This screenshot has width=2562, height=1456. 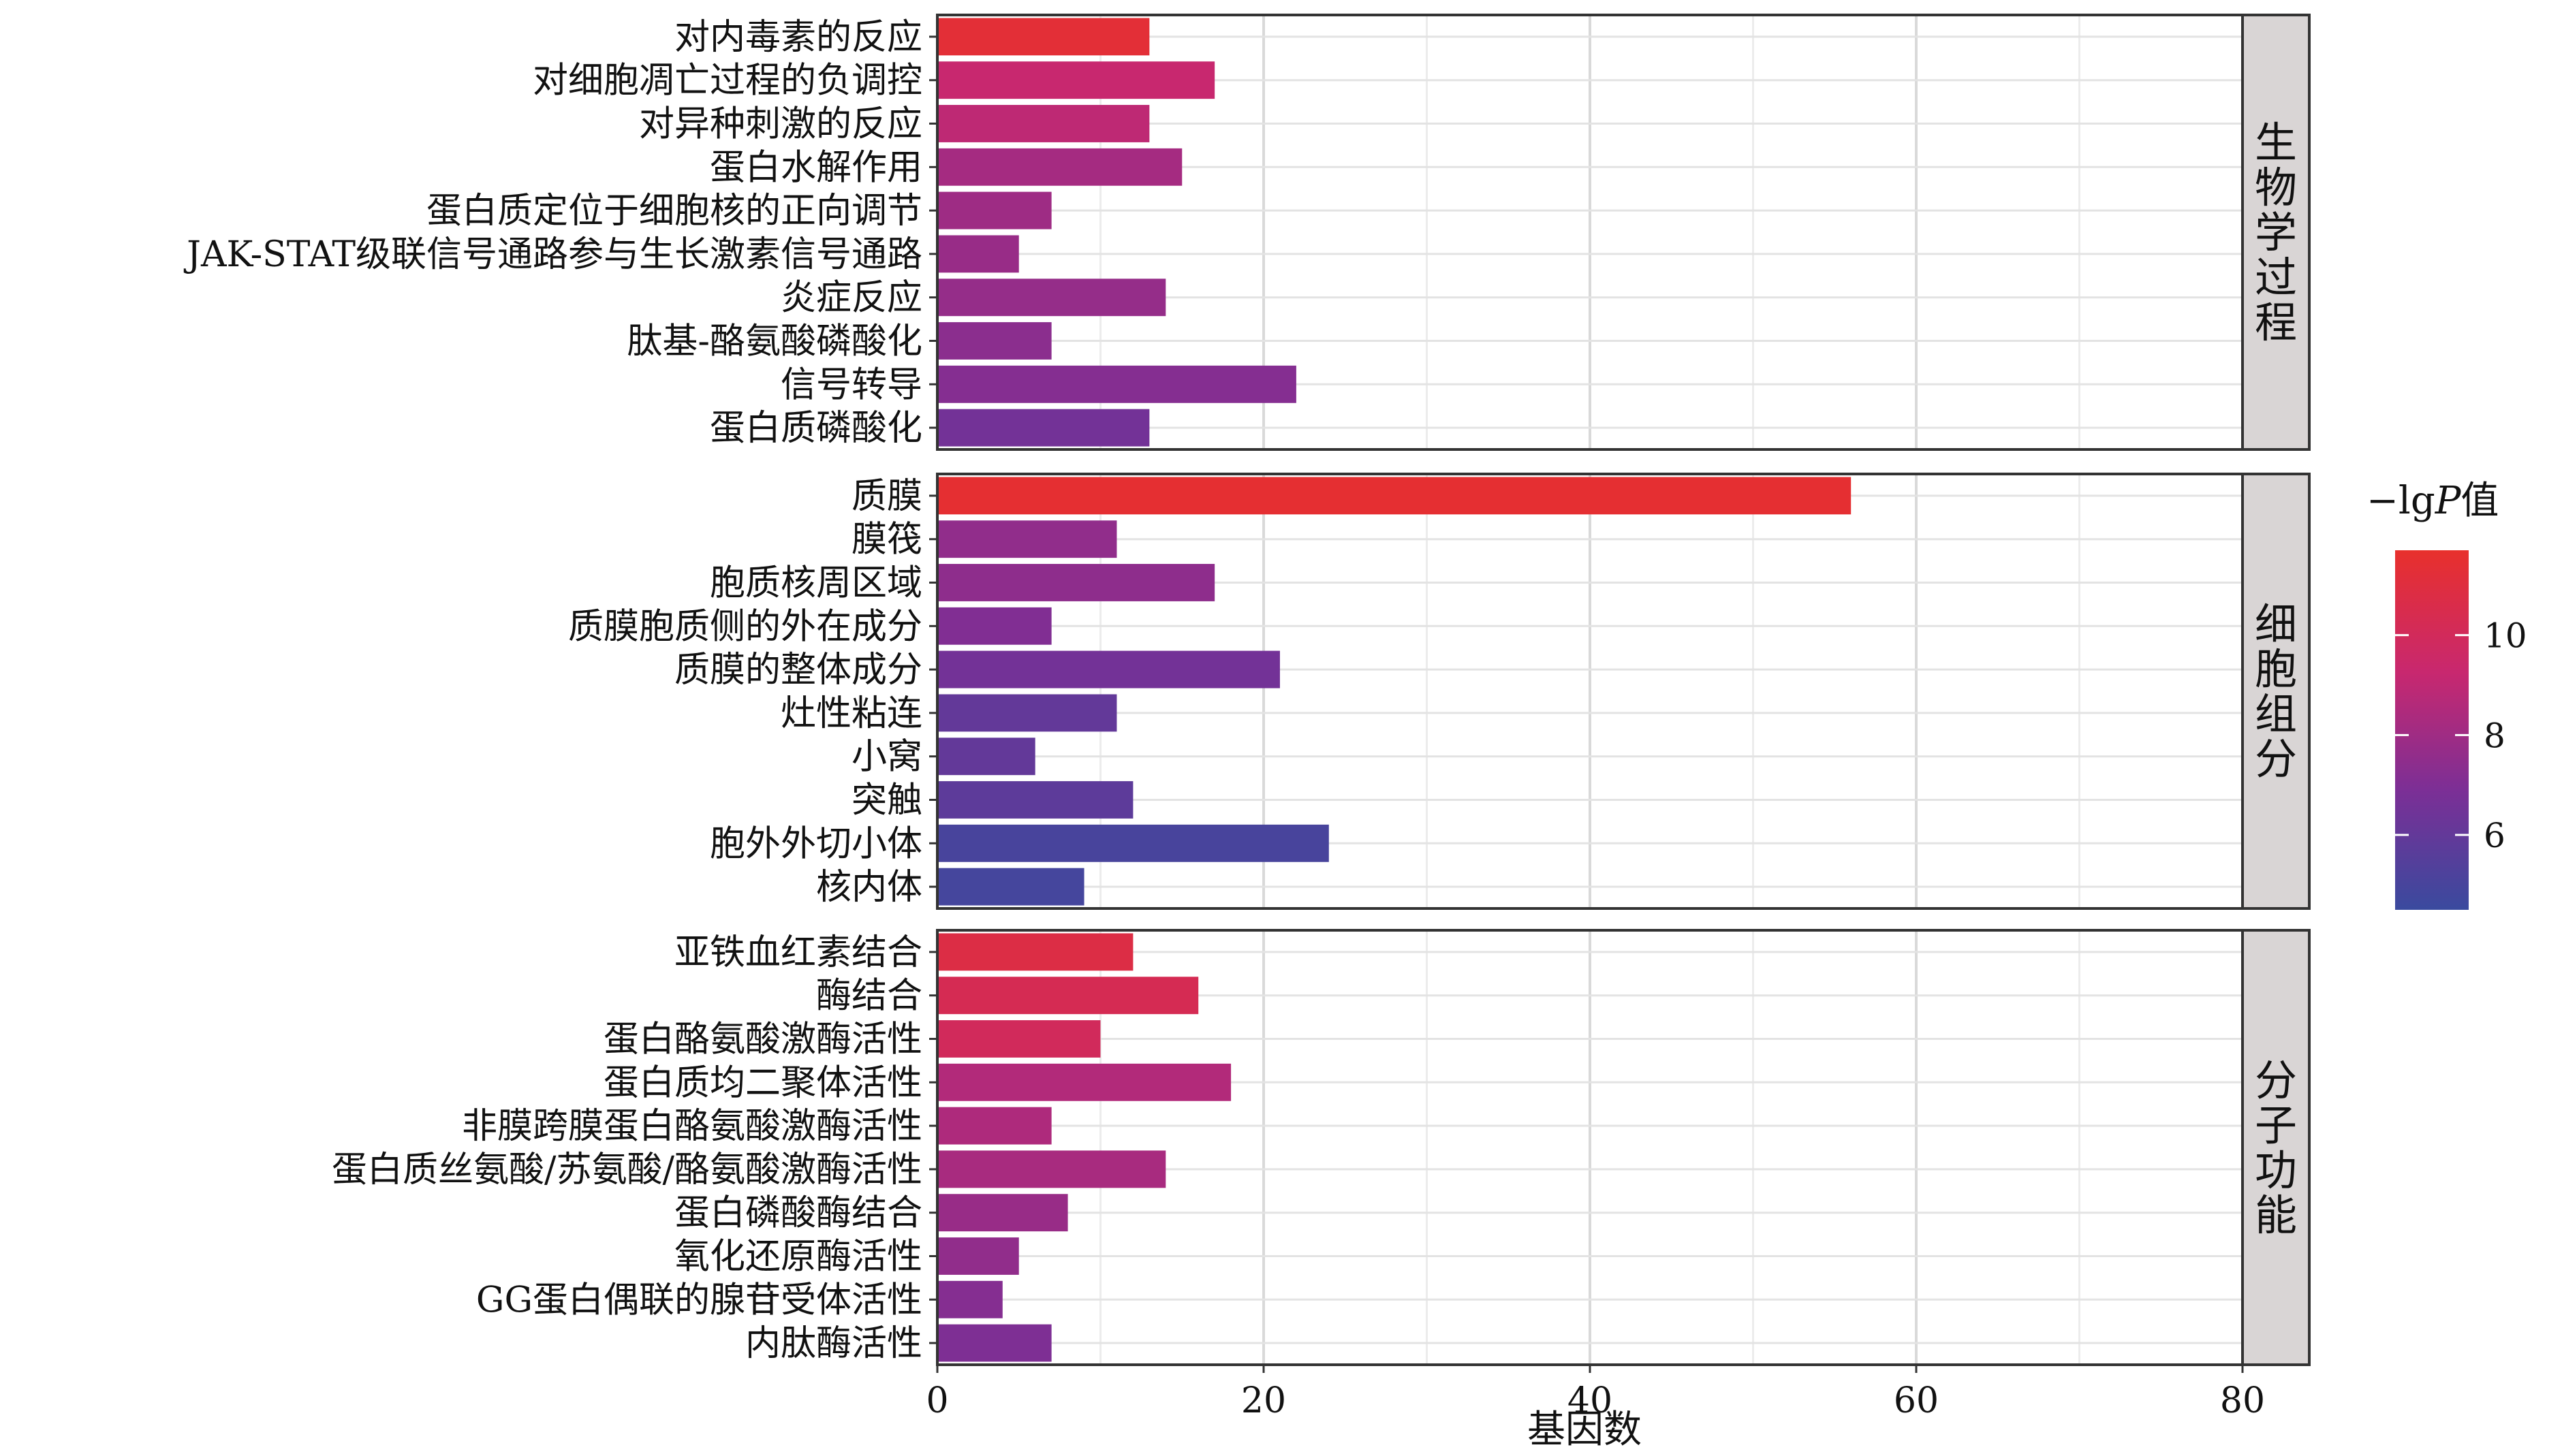 What do you see at coordinates (887, 496) in the screenshot?
I see `category-label: 质膜` at bounding box center [887, 496].